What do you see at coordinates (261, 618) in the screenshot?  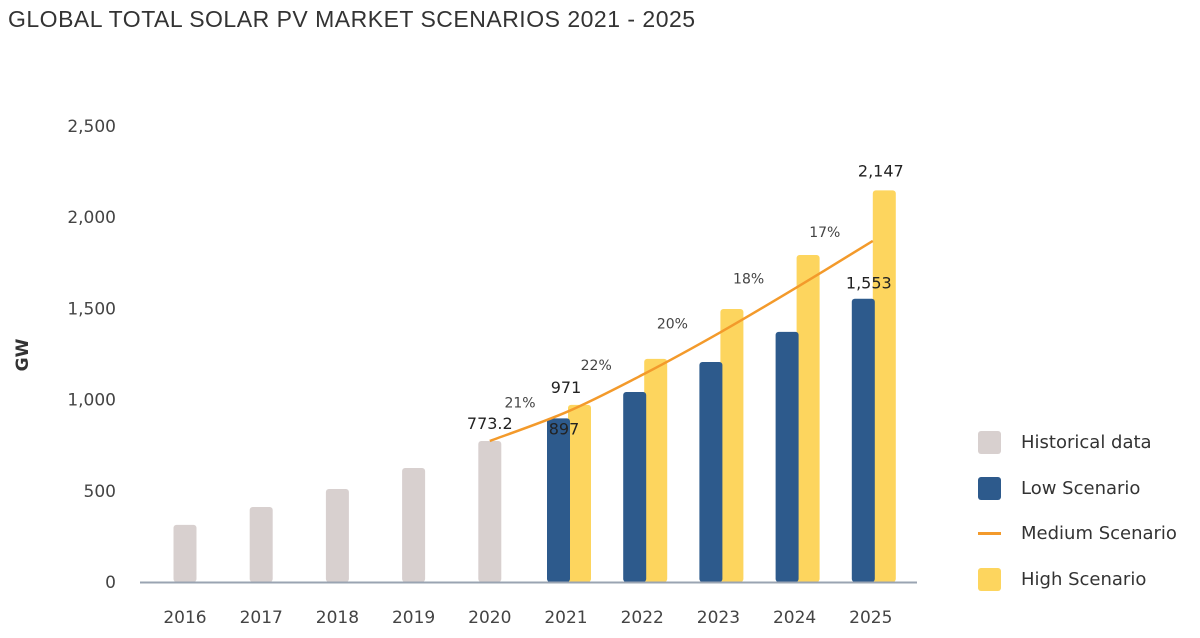 I see `x-tick-label: 2017` at bounding box center [261, 618].